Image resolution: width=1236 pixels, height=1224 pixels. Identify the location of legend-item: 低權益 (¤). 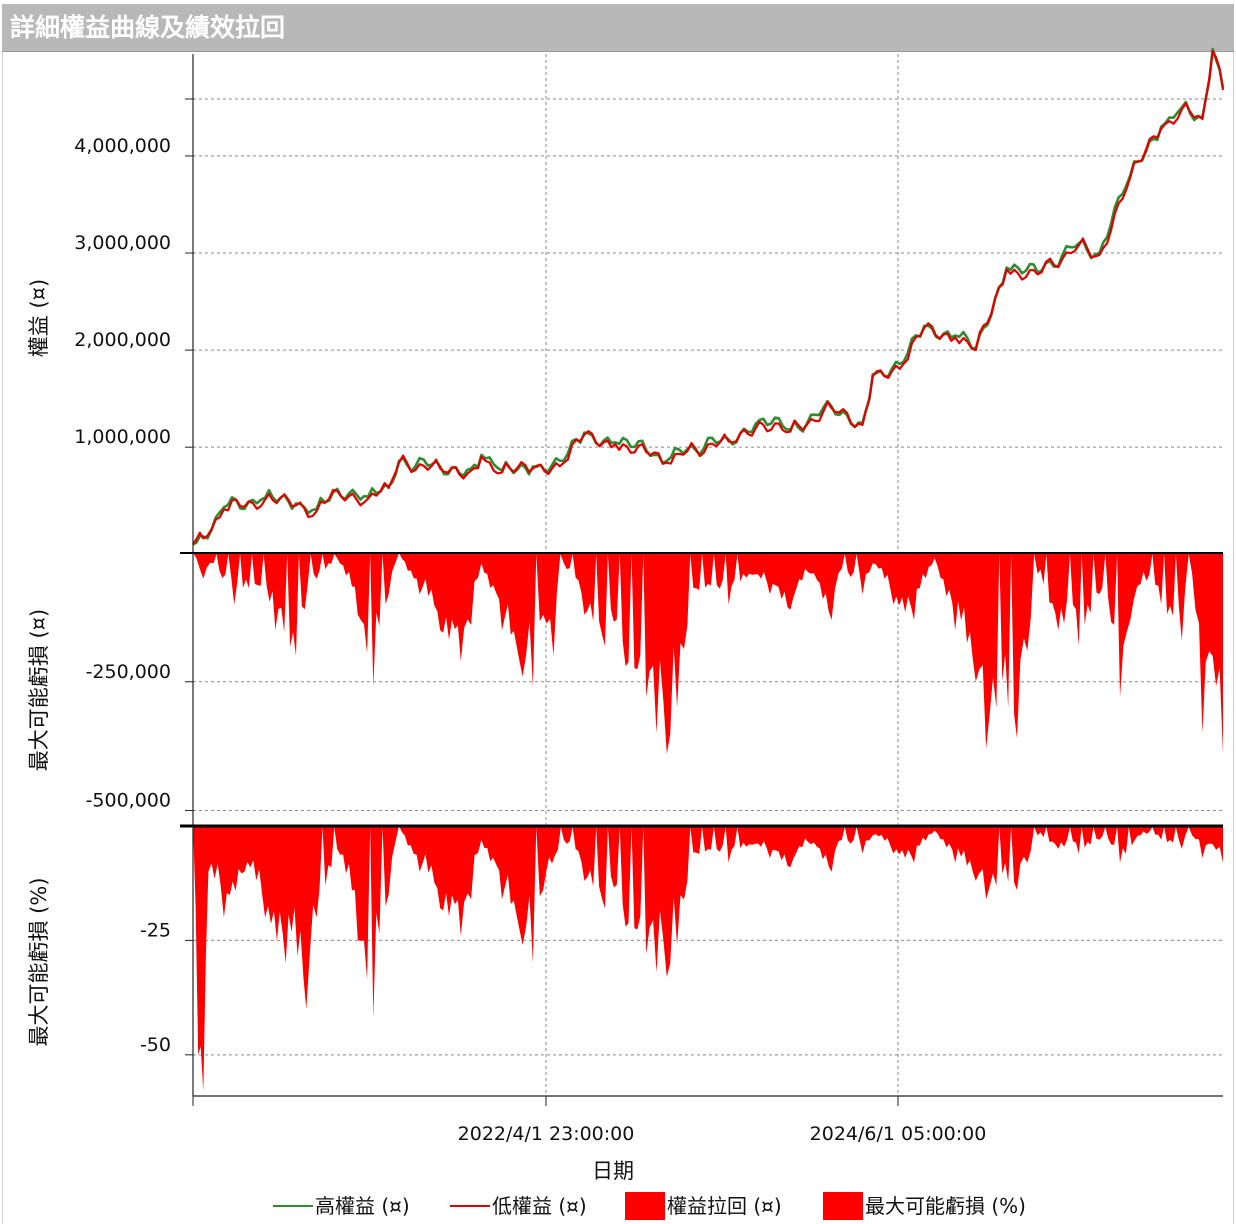
(518, 1206).